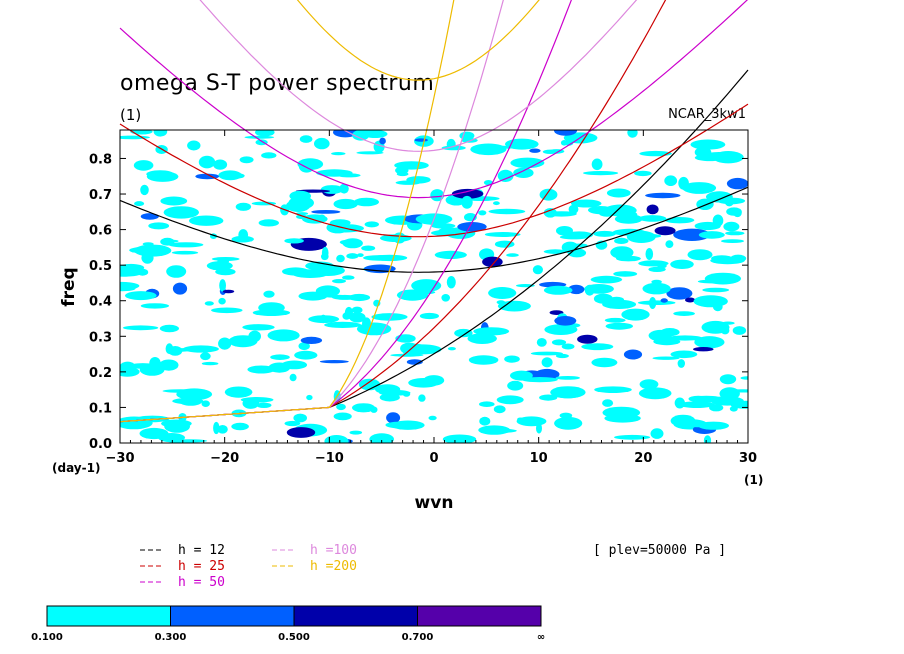  Describe the element at coordinates (100, 373) in the screenshot. I see `y-tick-label: 0.2` at that location.